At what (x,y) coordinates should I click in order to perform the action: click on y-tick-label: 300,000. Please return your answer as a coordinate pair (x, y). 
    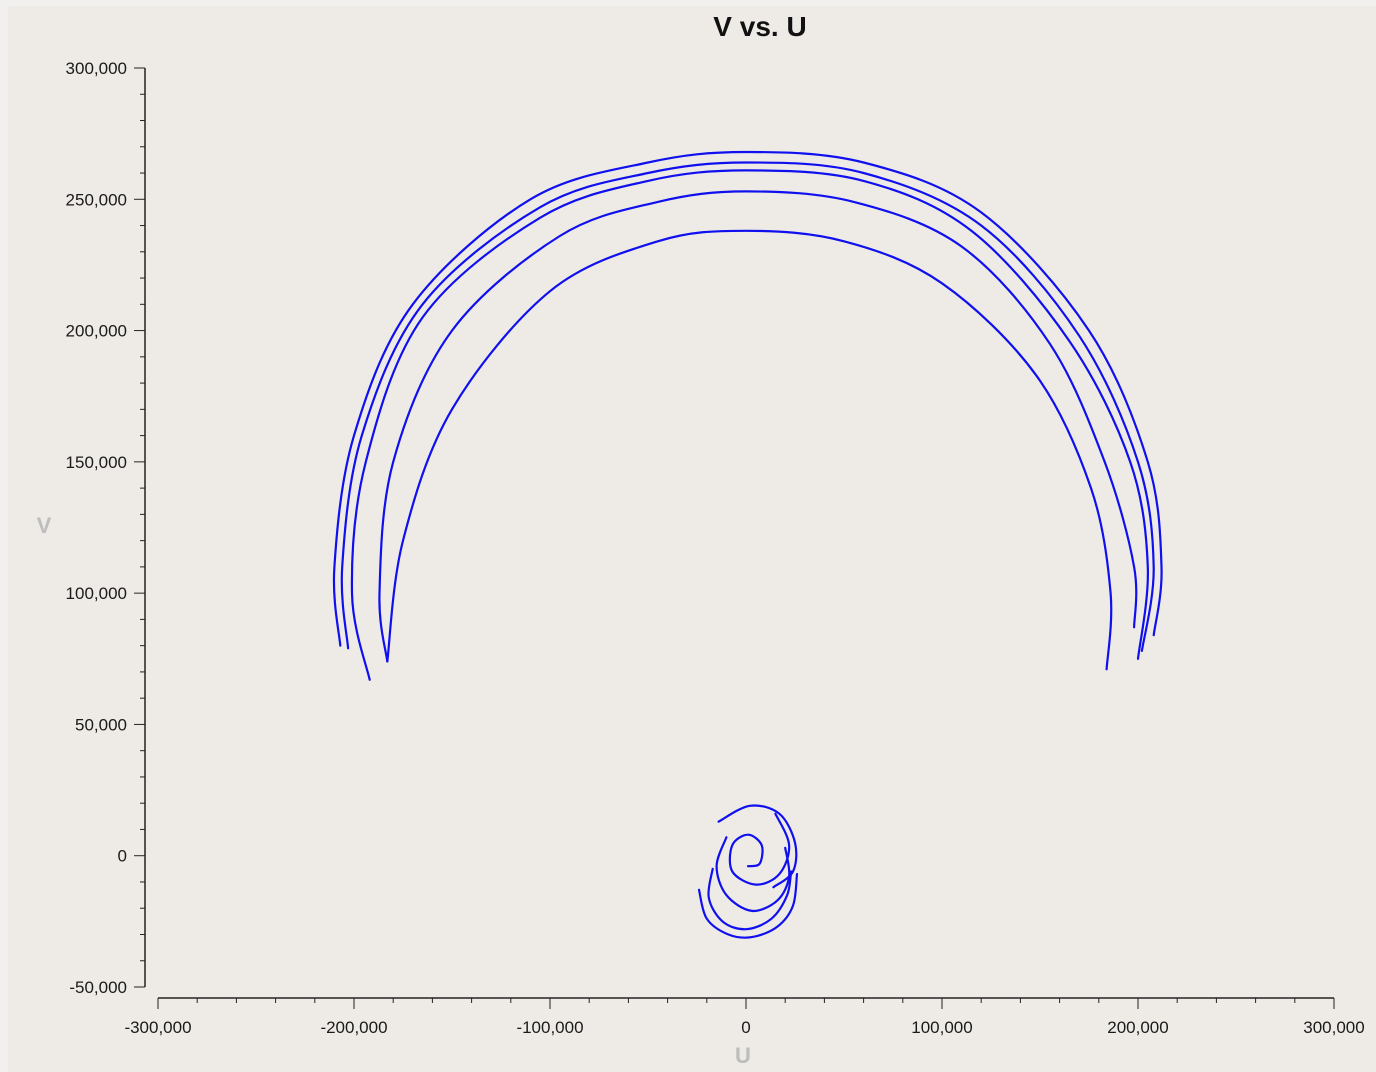
    Looking at the image, I should click on (96, 68).